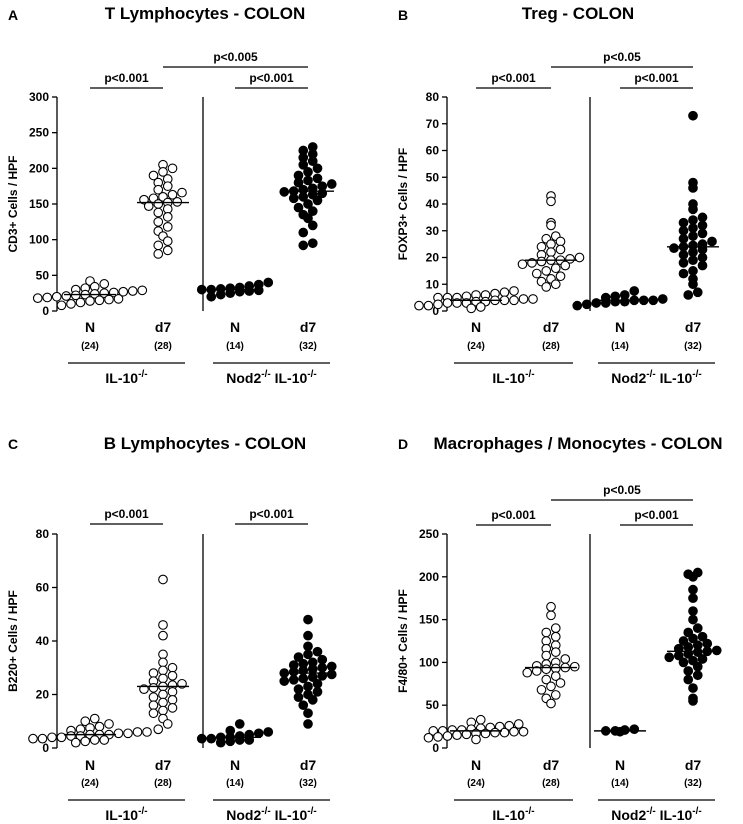  What do you see at coordinates (435, 748) in the screenshot?
I see `y-tick-label: 0` at bounding box center [435, 748].